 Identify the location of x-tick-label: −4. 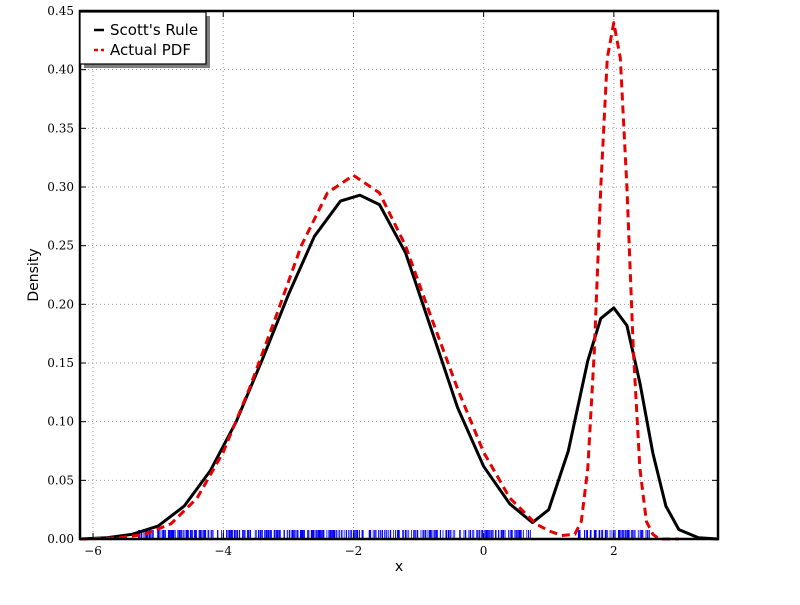
(223, 551).